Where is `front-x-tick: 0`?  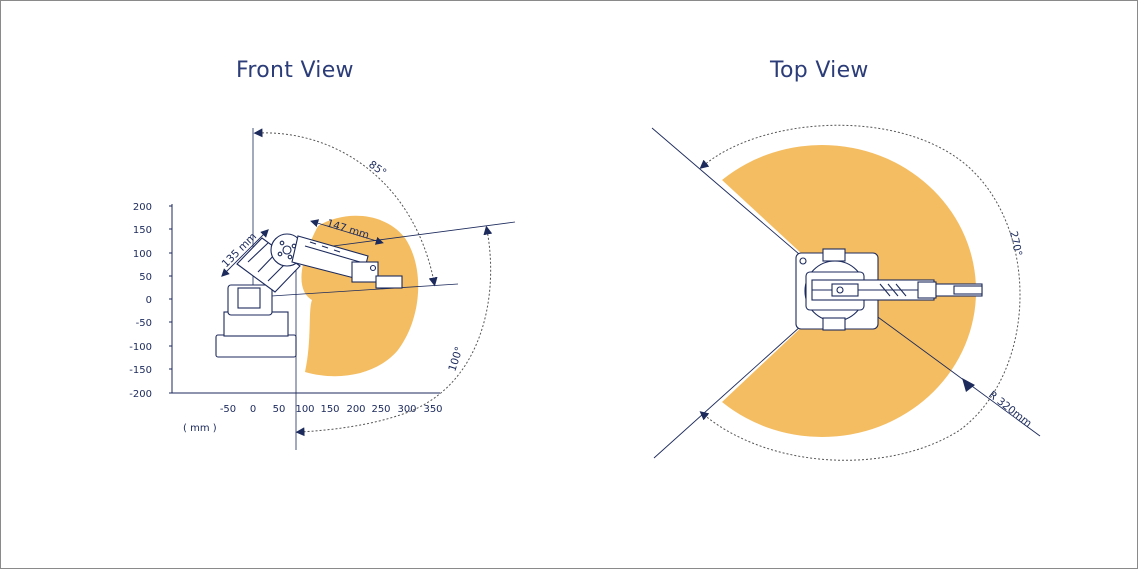
front-x-tick: 0 is located at coordinates (253, 409).